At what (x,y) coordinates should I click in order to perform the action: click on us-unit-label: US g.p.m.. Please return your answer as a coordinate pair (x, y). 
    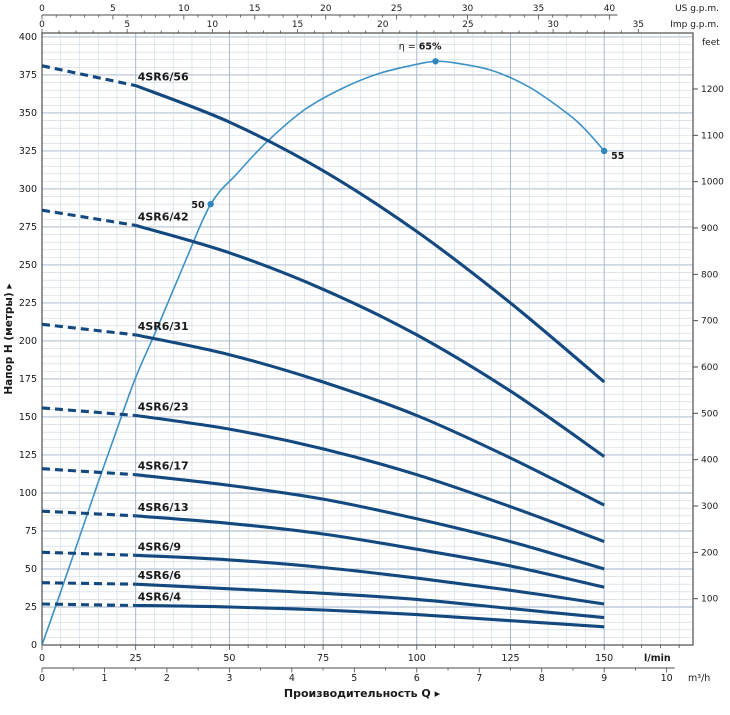
    Looking at the image, I should click on (697, 9).